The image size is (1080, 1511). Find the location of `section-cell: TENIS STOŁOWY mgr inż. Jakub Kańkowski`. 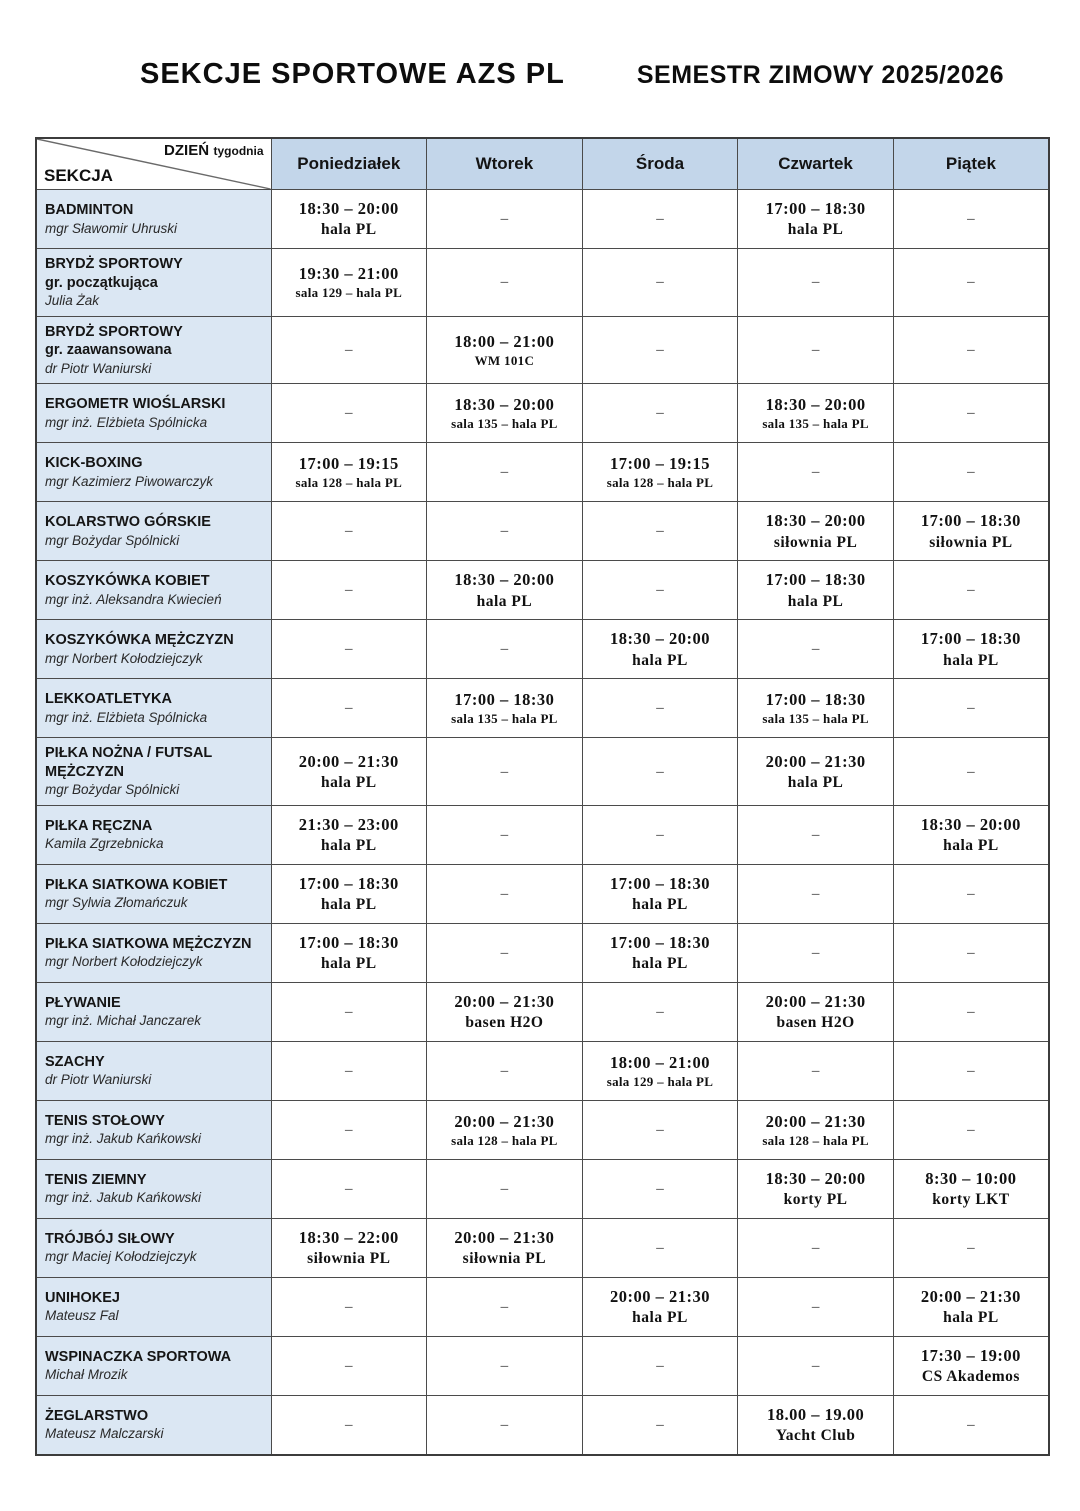

section-cell: TENIS STOŁOWY mgr inż. Jakub Kańkowski is located at coordinates (153, 1129).